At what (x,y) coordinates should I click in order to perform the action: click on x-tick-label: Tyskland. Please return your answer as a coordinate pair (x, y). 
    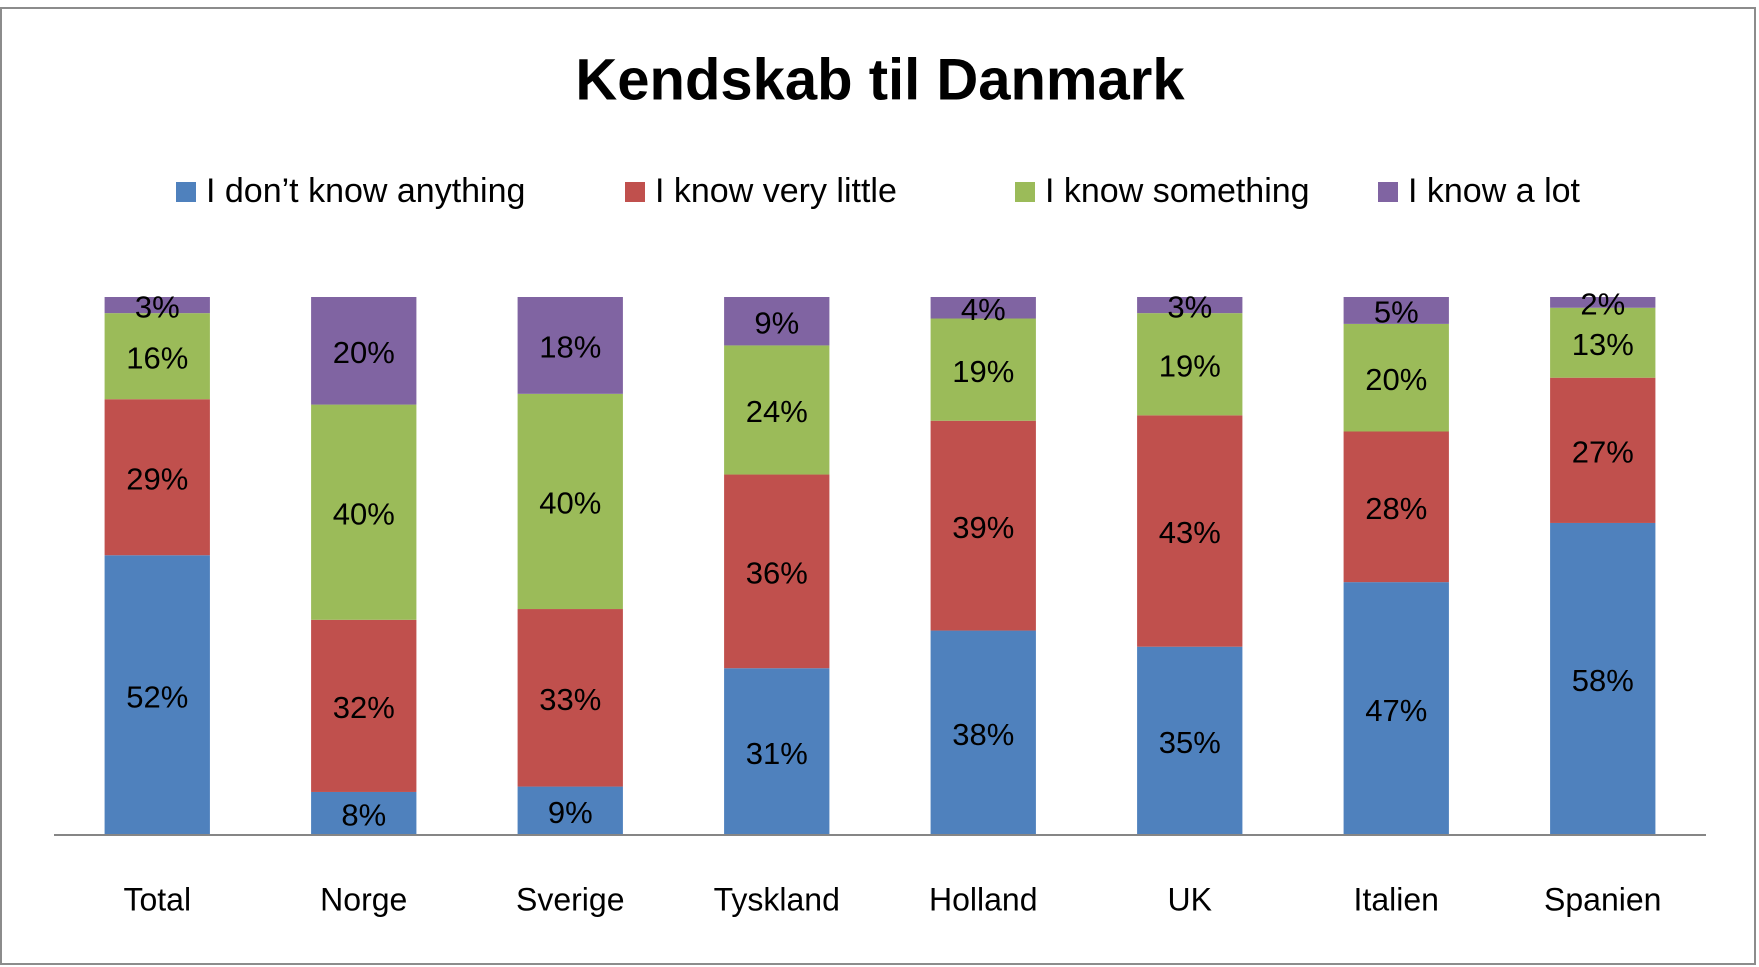
    Looking at the image, I should click on (777, 899).